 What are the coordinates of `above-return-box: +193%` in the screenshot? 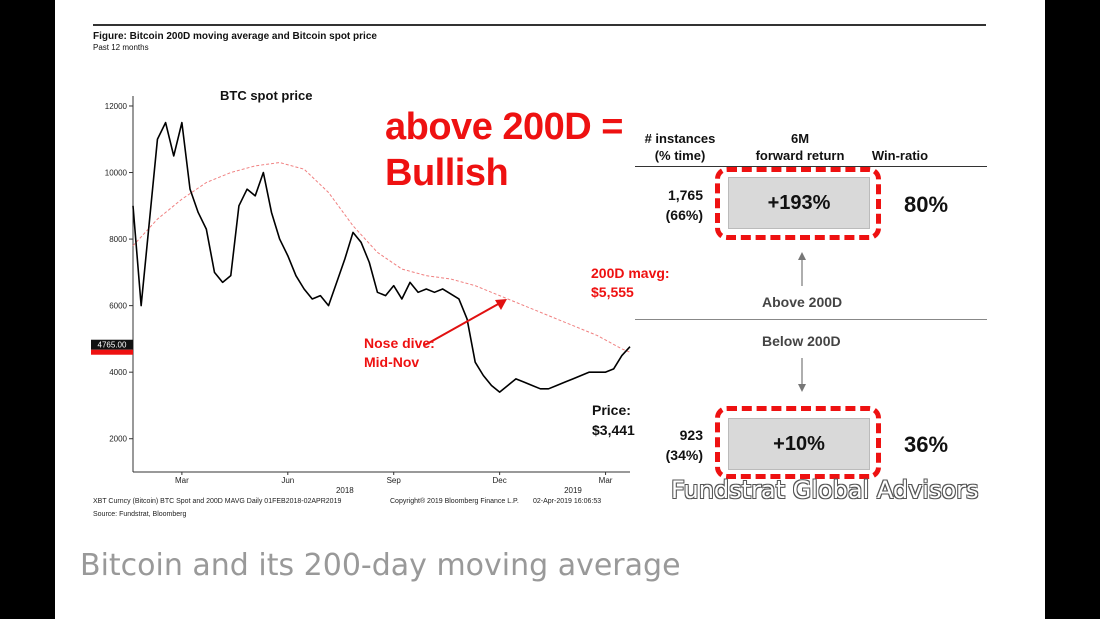 It's located at (799, 203).